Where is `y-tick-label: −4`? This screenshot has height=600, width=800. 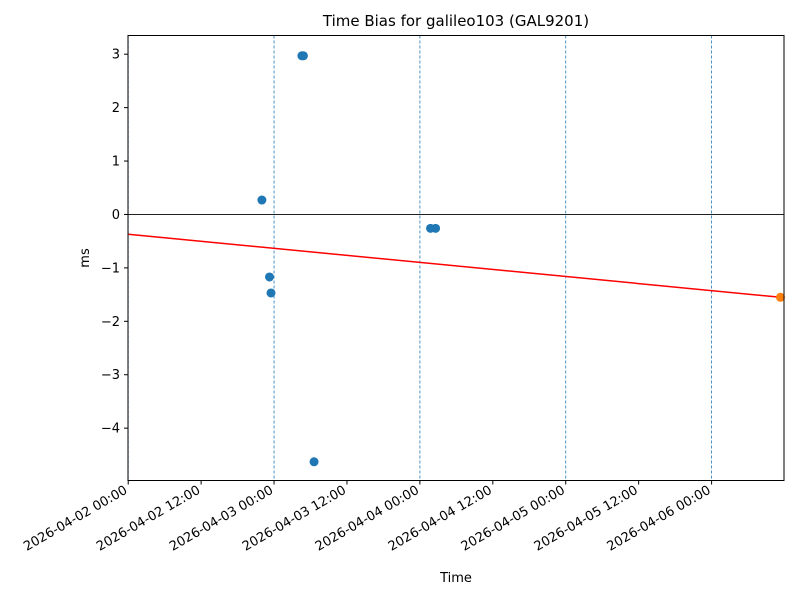
y-tick-label: −4 is located at coordinates (110, 429).